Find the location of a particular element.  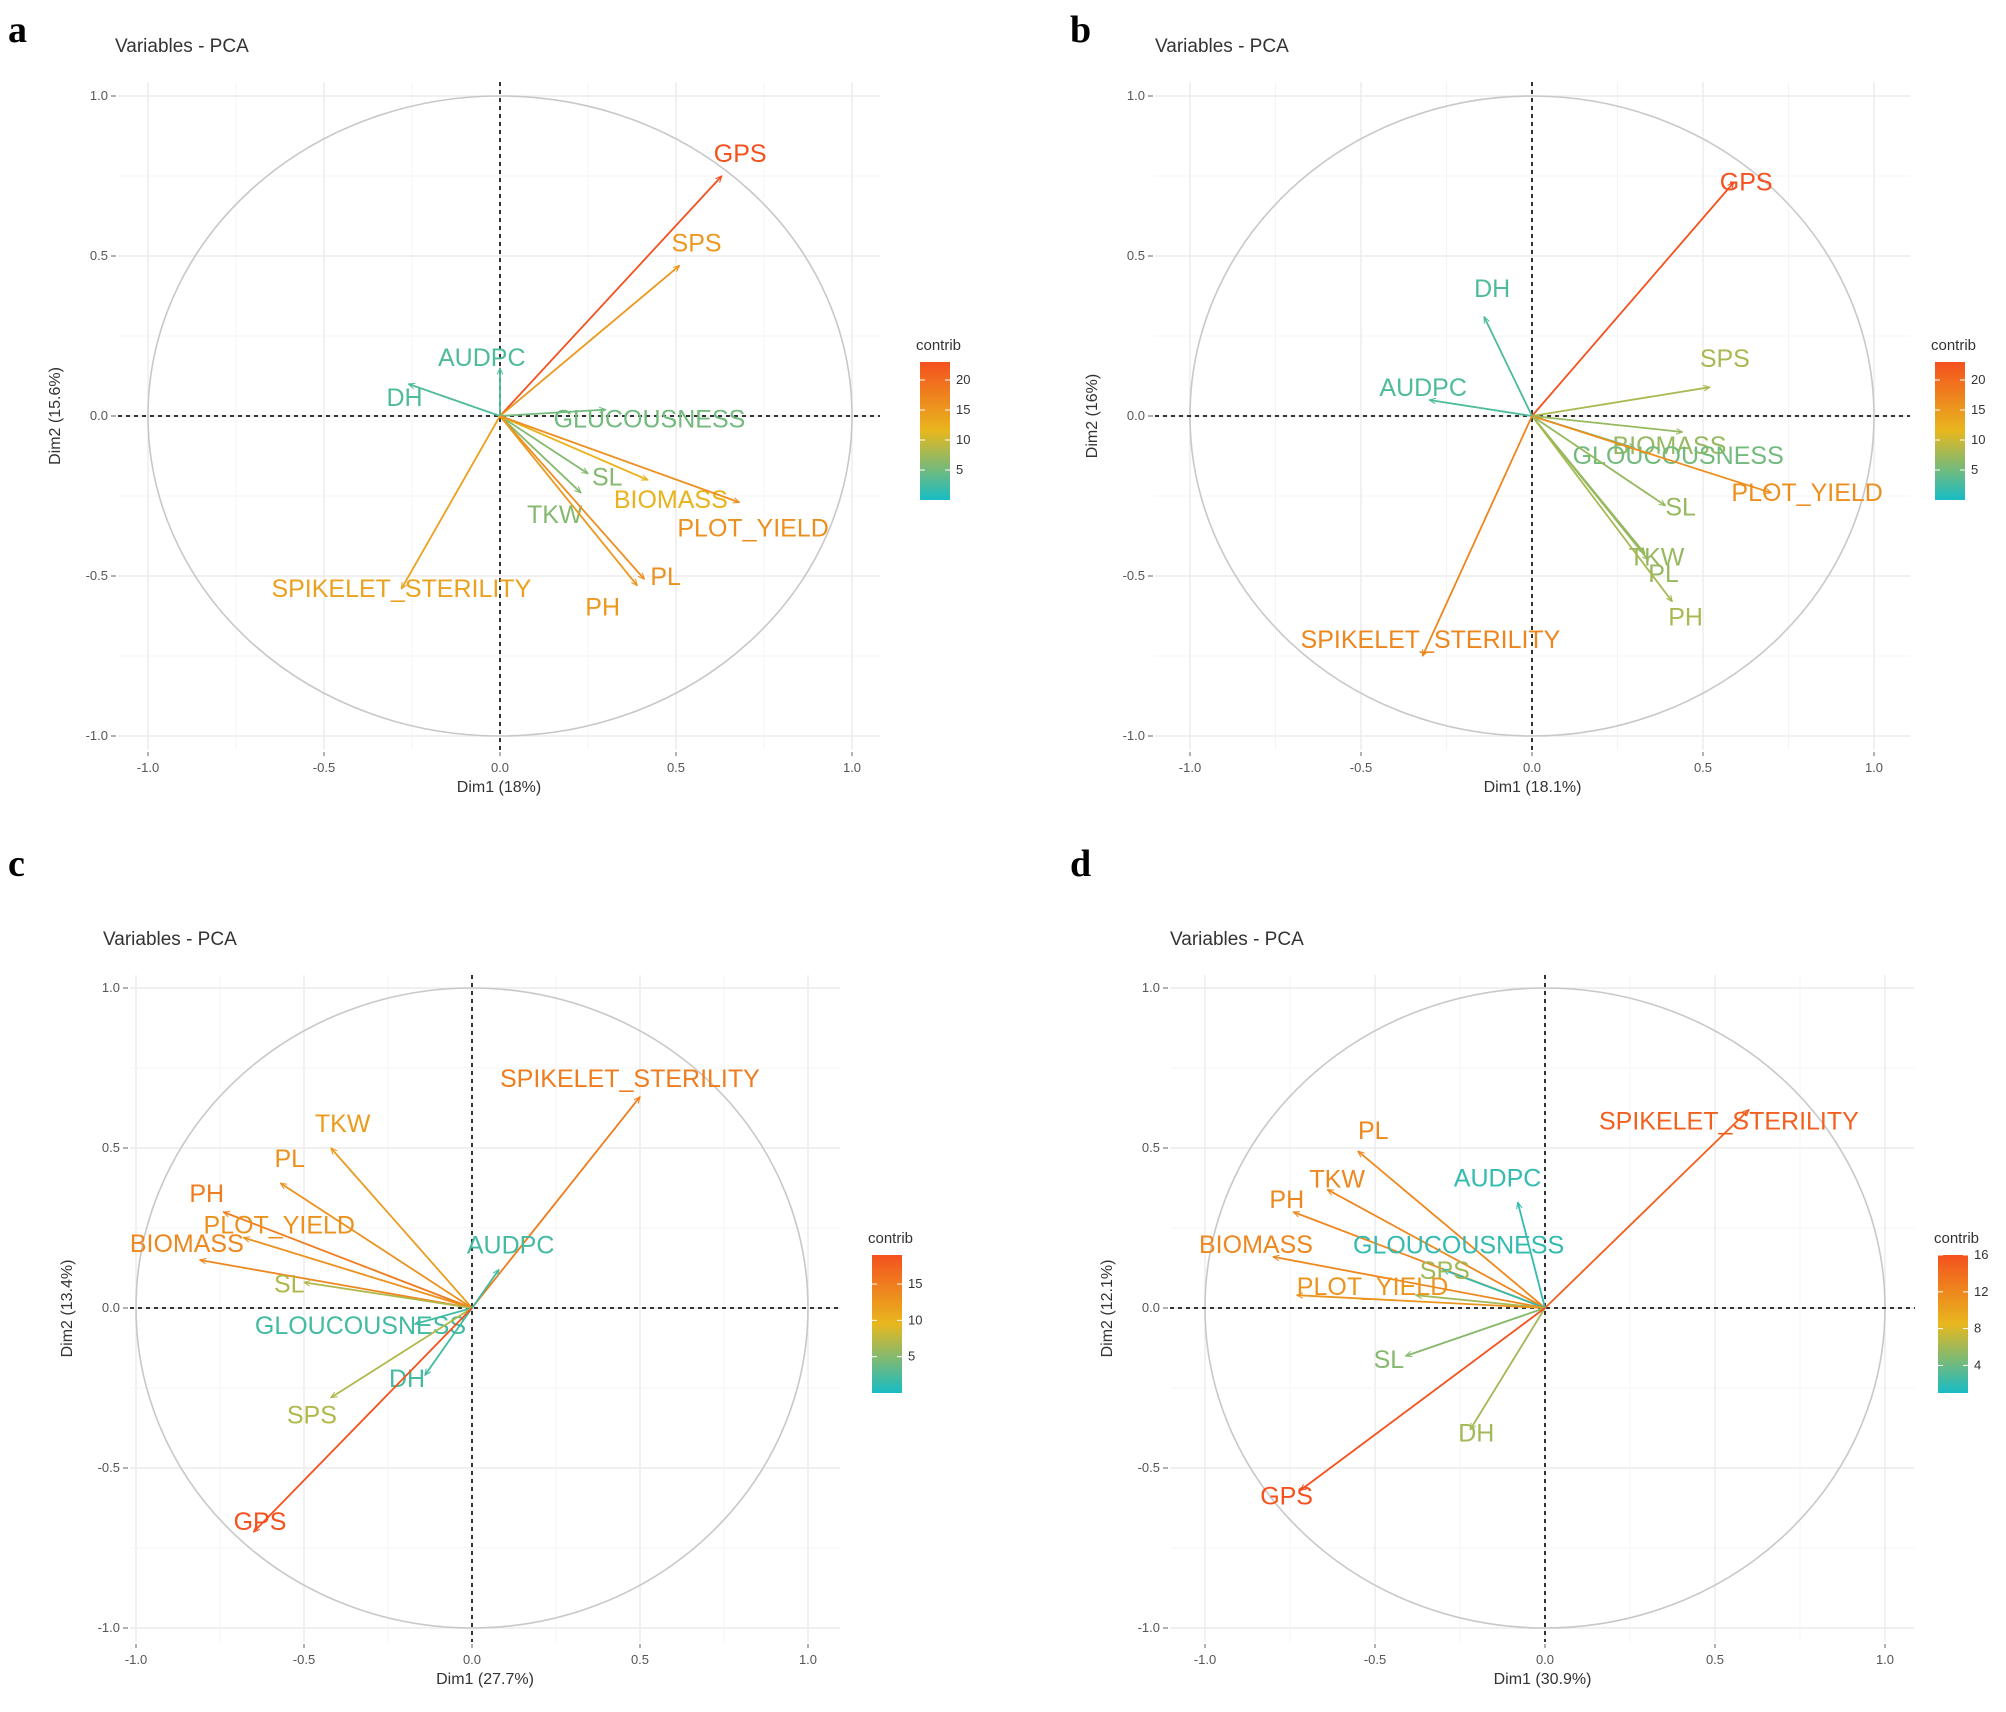

y-tick-label: -0.5 is located at coordinates (1134, 575).